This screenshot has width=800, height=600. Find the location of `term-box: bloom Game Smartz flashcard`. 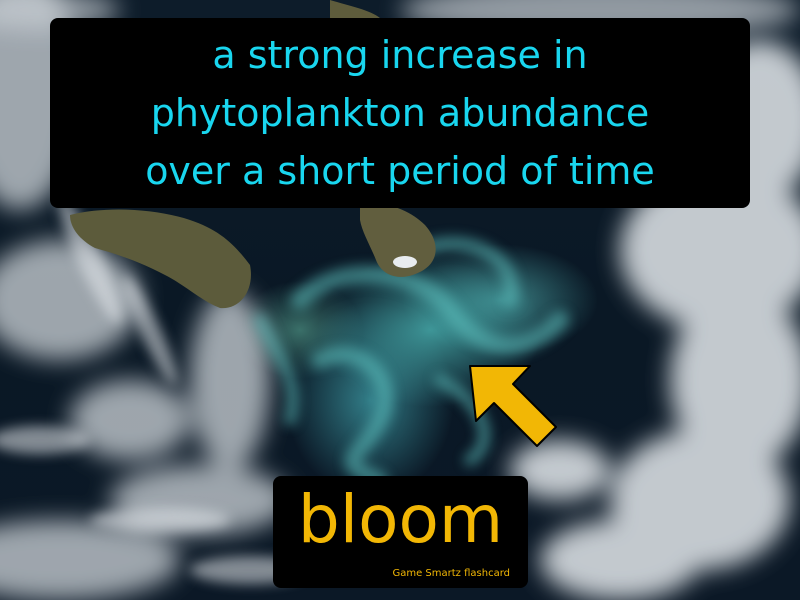

term-box: bloom Game Smartz flashcard is located at coordinates (400, 532).